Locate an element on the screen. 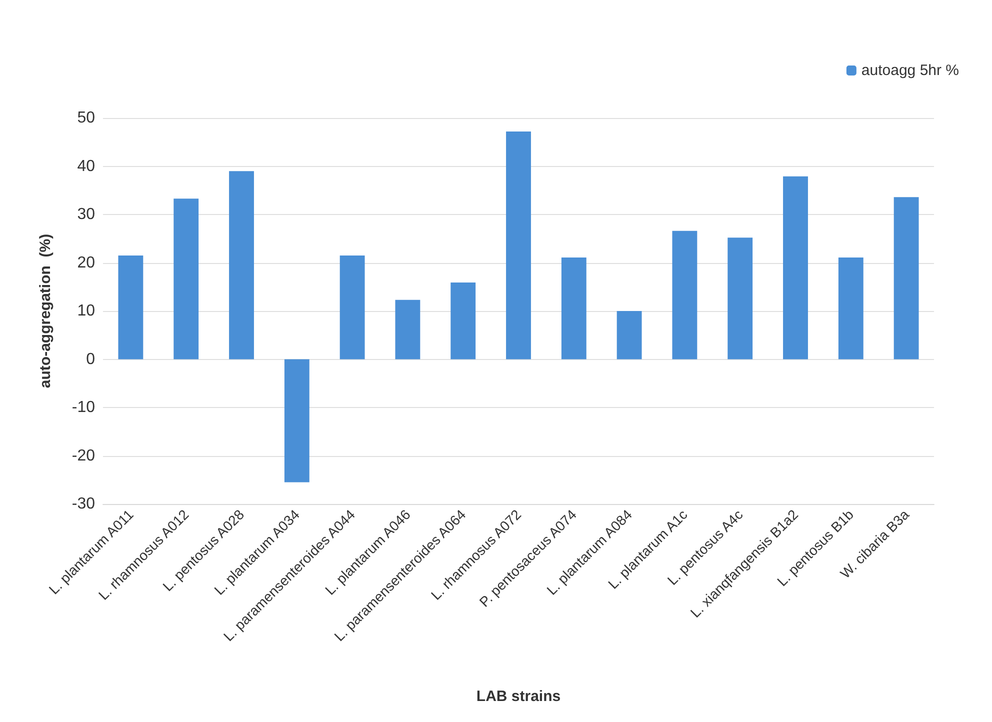  y-tick-label: 40 is located at coordinates (86, 166).